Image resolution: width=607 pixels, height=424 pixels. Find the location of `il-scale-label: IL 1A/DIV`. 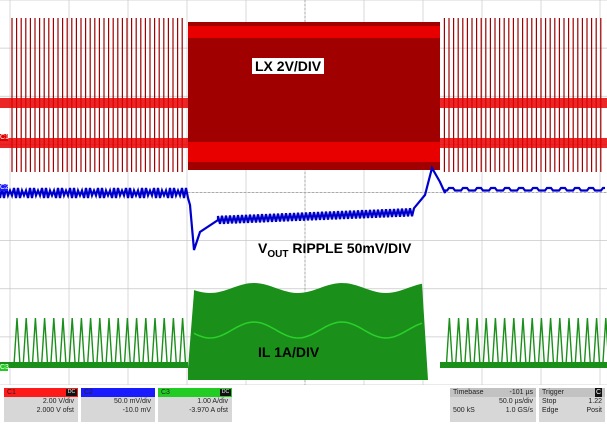

il-scale-label: IL 1A/DIV is located at coordinates (289, 352).